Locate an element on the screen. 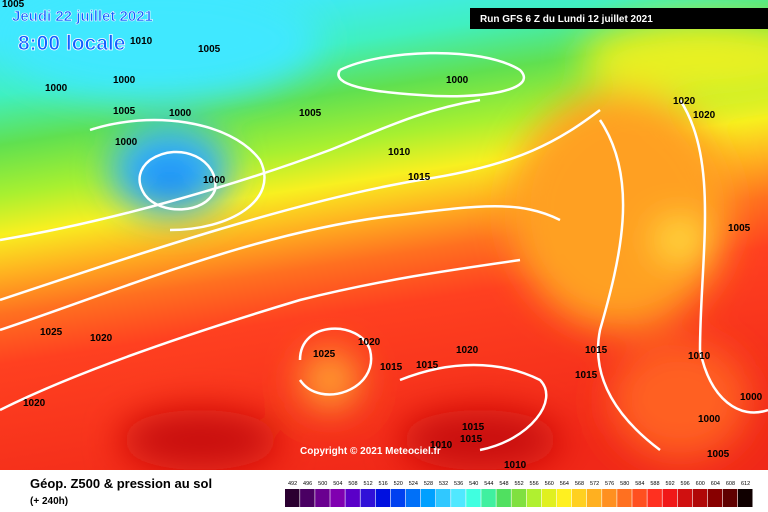 This screenshot has height=512, width=768. scale-label: 560 is located at coordinates (549, 484).